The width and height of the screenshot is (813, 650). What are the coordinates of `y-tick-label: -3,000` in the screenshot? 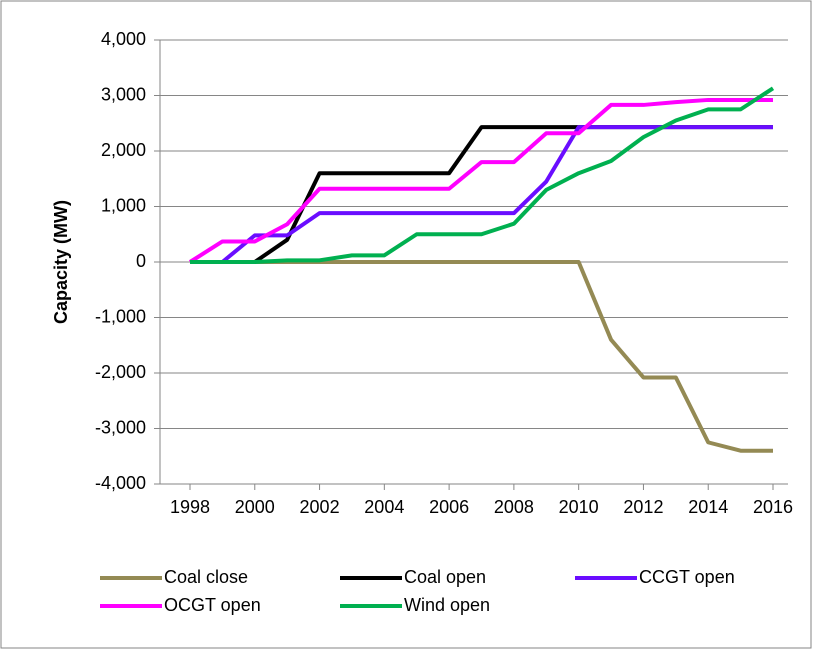 It's located at (120, 427).